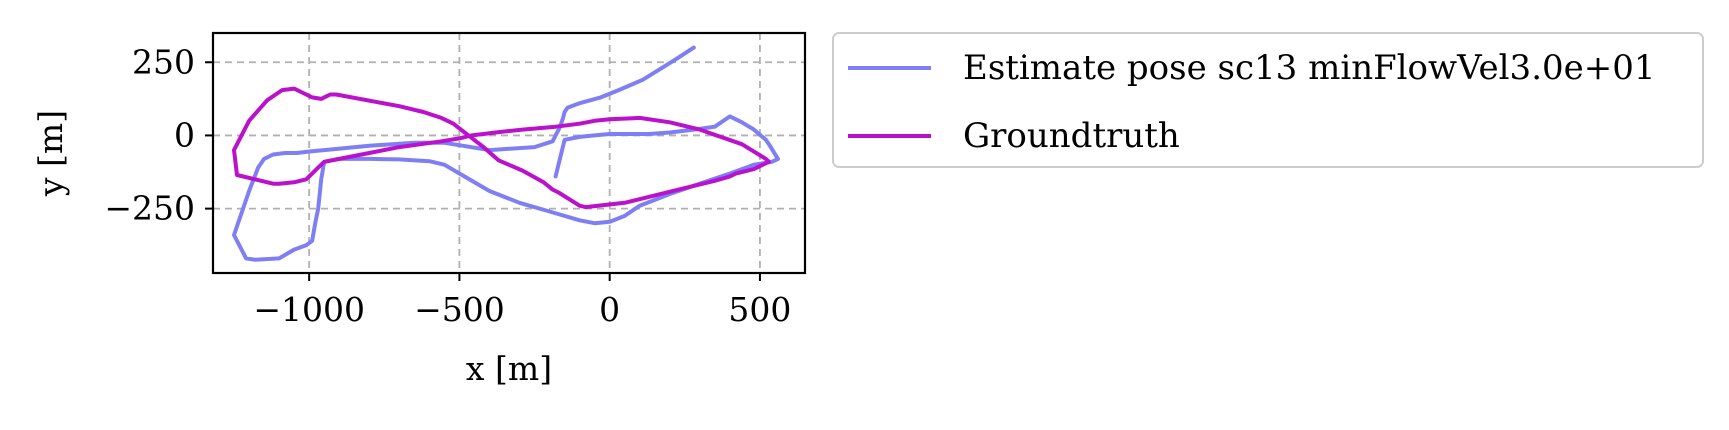 Image resolution: width=1729 pixels, height=430 pixels. Describe the element at coordinates (184, 134) in the screenshot. I see `y-tick-label: 0` at that location.